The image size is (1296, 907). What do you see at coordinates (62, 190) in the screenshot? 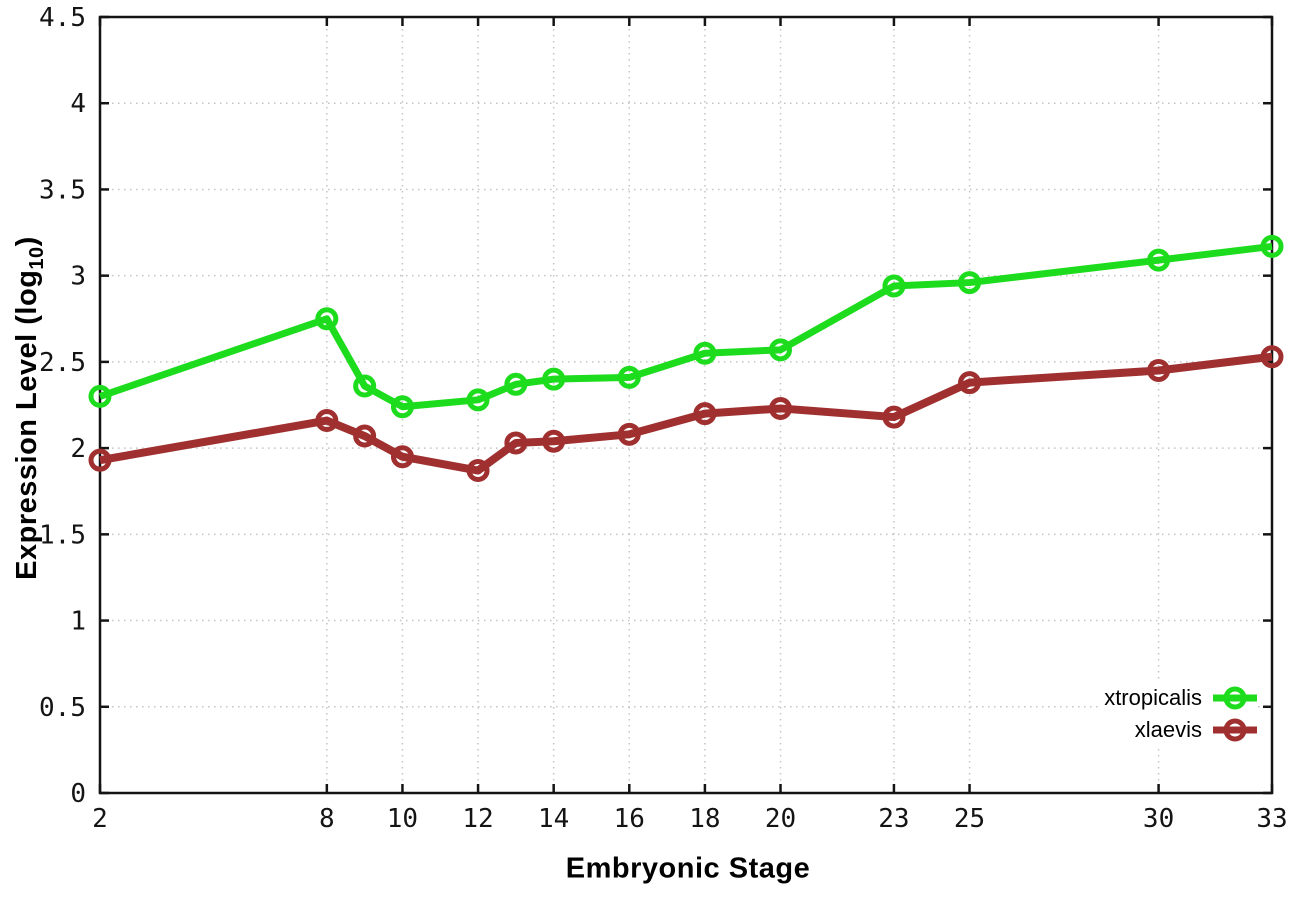
I see `y-tick-label: 3.5` at bounding box center [62, 190].